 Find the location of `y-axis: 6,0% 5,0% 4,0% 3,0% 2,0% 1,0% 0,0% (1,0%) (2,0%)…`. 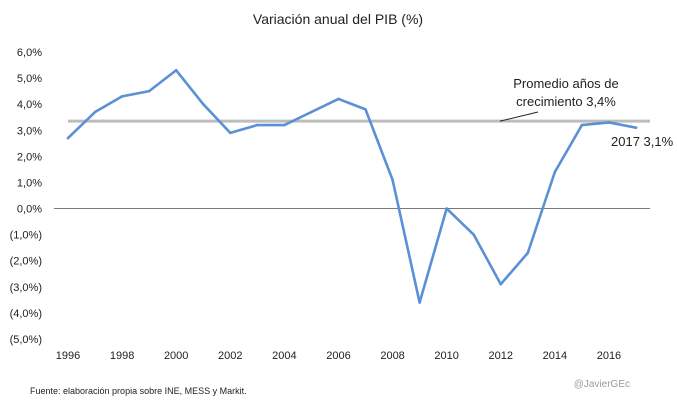

y-axis: 6,0% 5,0% 4,0% 3,0% 2,0% 1,0% 0,0% (1,0%) (2,0%)… is located at coordinates (26, 196).